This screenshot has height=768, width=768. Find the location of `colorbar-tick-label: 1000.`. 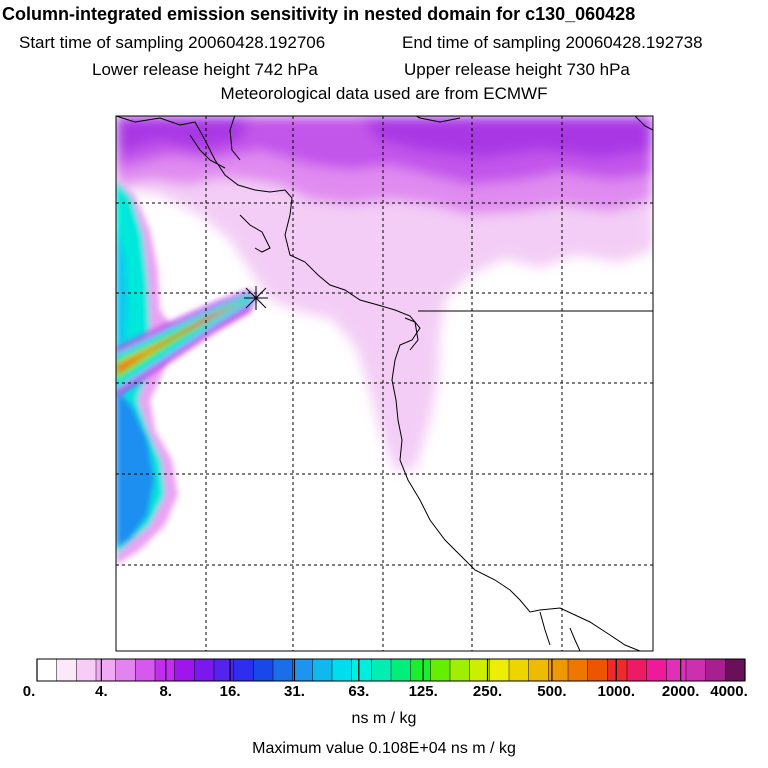

colorbar-tick-label: 1000. is located at coordinates (616, 691).